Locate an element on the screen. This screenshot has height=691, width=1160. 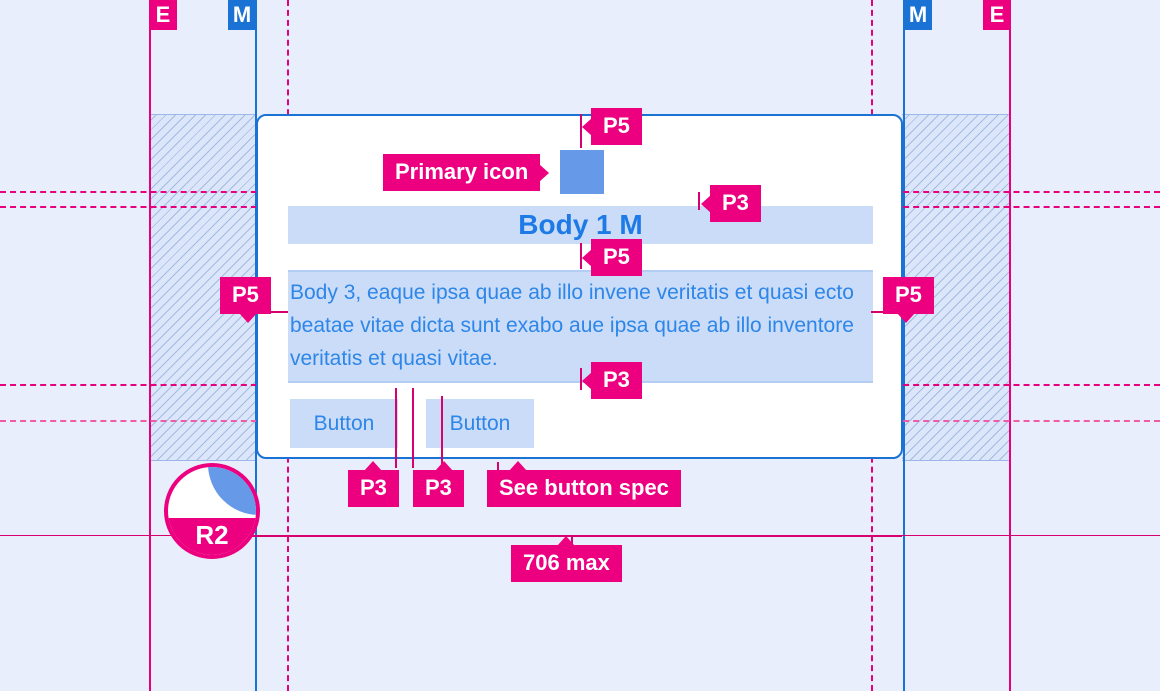
corner-radius-label: R2 is located at coordinates (212, 535).